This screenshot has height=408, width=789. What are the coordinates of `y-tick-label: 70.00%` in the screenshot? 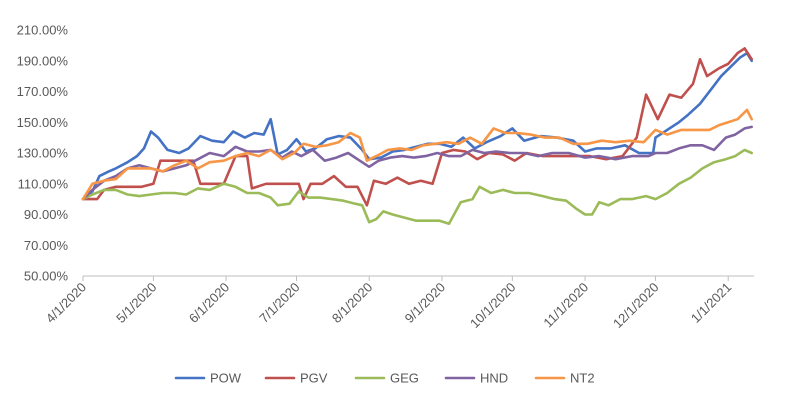 It's located at (46, 245).